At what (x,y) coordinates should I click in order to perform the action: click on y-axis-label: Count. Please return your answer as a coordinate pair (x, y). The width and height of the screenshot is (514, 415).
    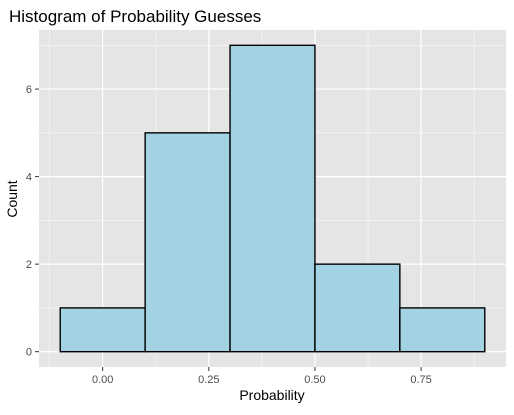
    Looking at the image, I should click on (12, 198).